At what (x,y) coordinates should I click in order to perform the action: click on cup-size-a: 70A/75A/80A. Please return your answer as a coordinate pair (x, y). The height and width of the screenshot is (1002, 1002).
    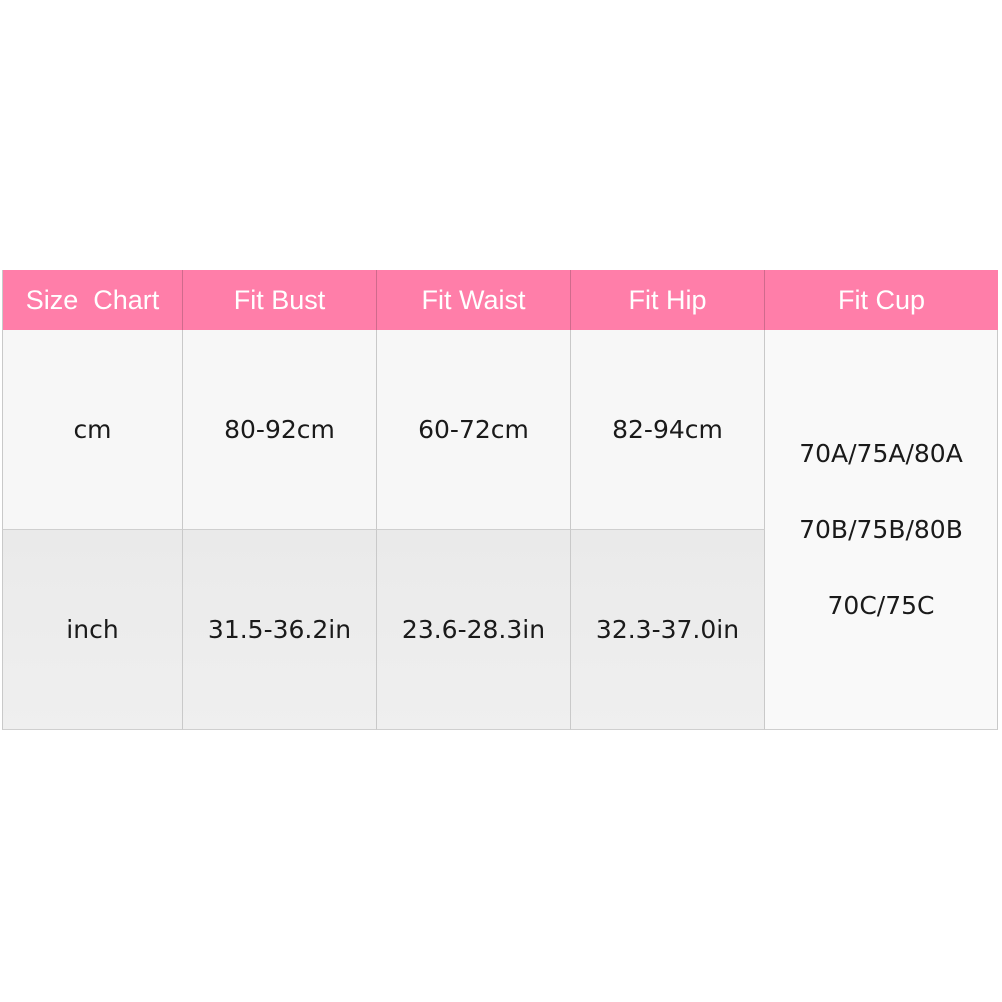
    Looking at the image, I should click on (881, 453).